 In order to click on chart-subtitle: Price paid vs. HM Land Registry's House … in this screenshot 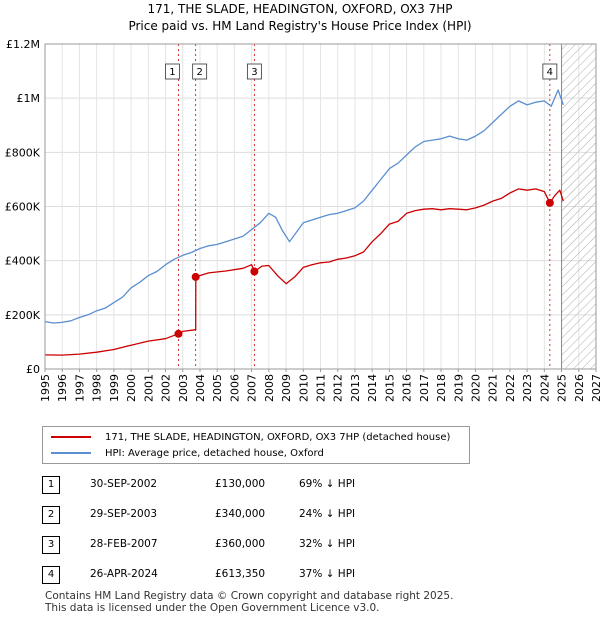, I will do `click(300, 26)`.